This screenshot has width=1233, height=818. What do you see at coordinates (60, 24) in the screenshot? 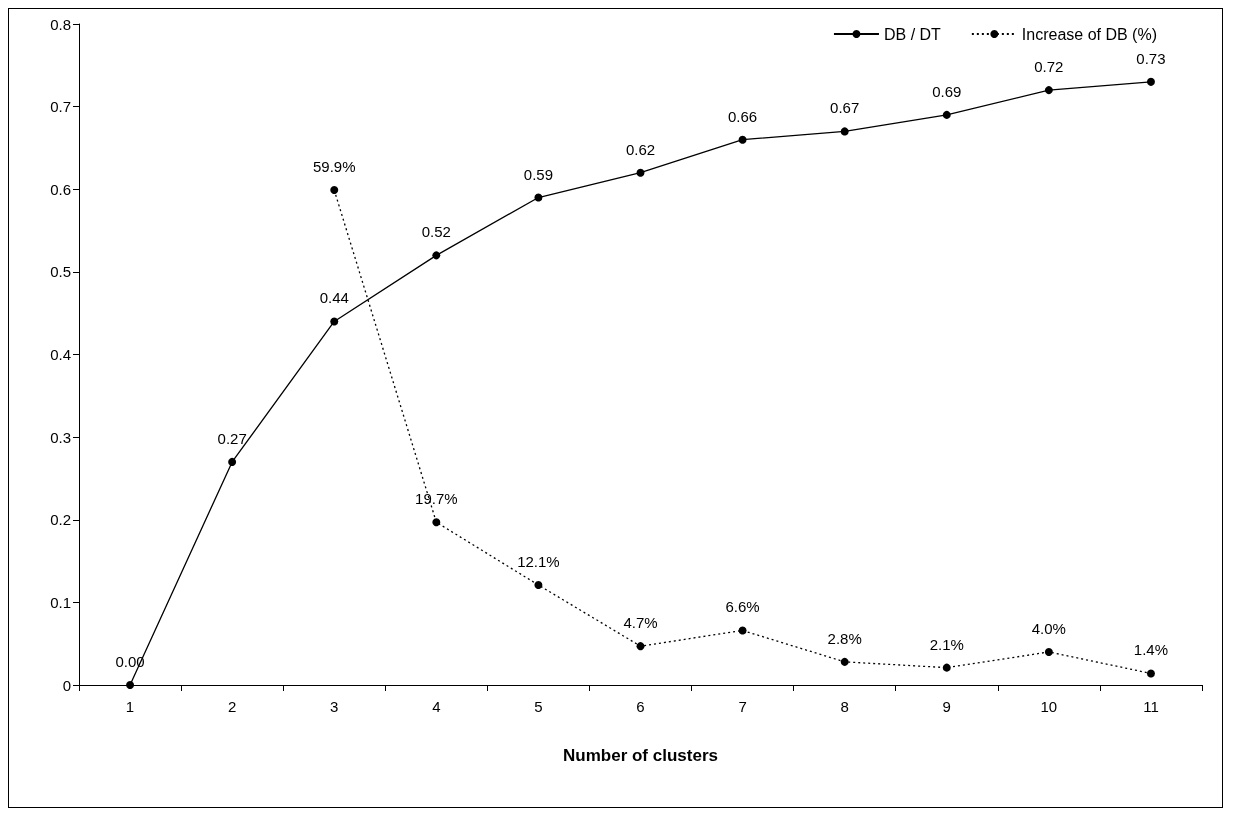
I see `y-tick-label: 0.8` at bounding box center [60, 24].